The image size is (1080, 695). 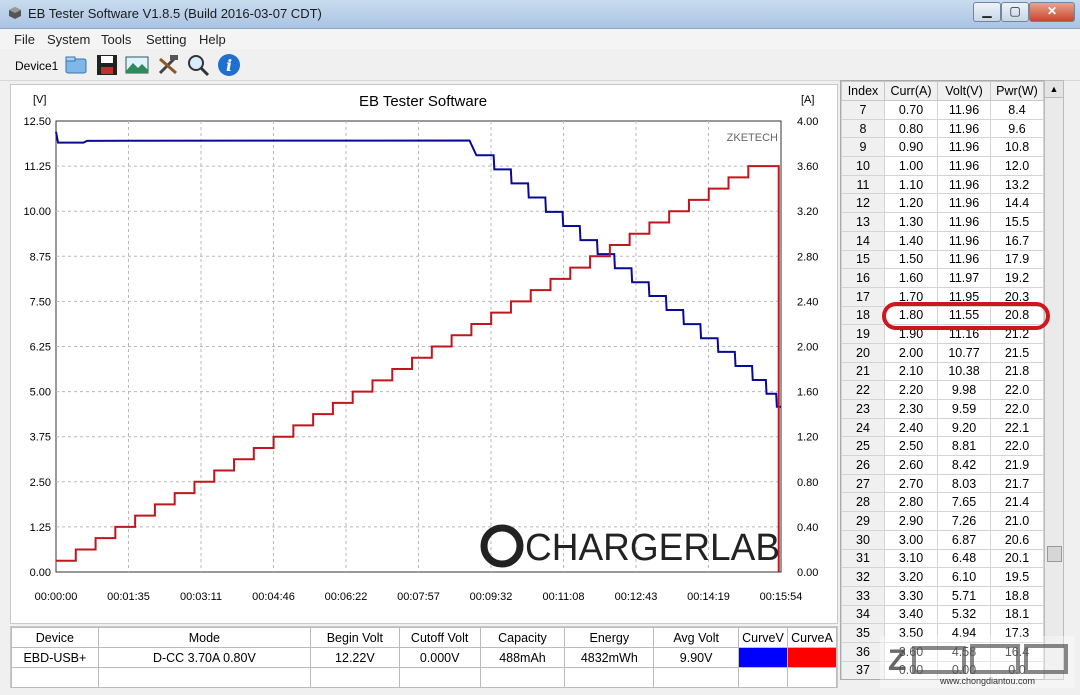 What do you see at coordinates (942, 409) in the screenshot?
I see `table-row: 23 2.30 9.59 22.0` at bounding box center [942, 409].